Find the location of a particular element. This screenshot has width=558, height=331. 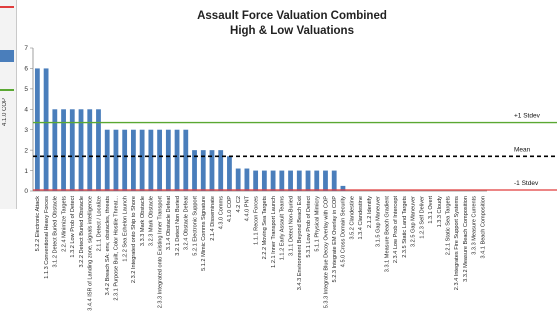

category-label: 2.1.4 Disseminate is located at coordinates (213, 218).